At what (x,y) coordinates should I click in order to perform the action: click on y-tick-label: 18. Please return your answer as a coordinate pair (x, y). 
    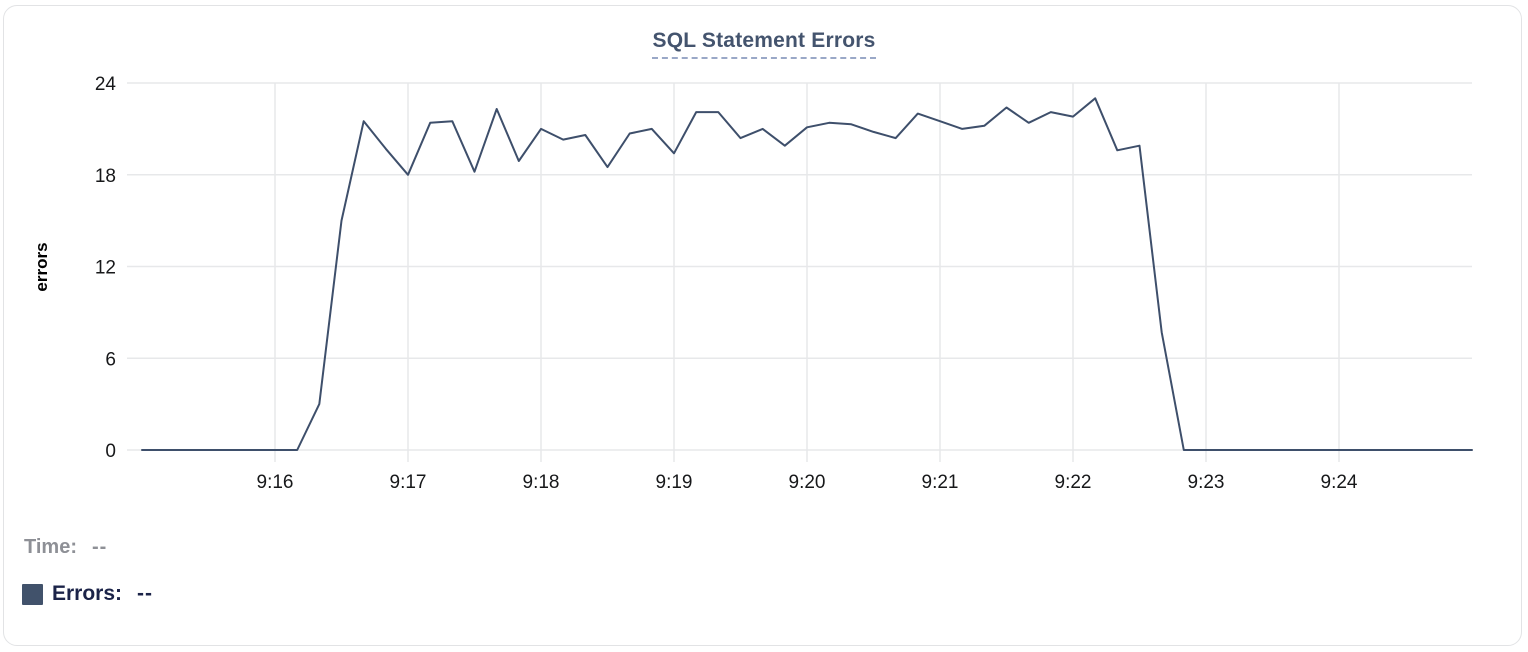
    Looking at the image, I should click on (105, 176).